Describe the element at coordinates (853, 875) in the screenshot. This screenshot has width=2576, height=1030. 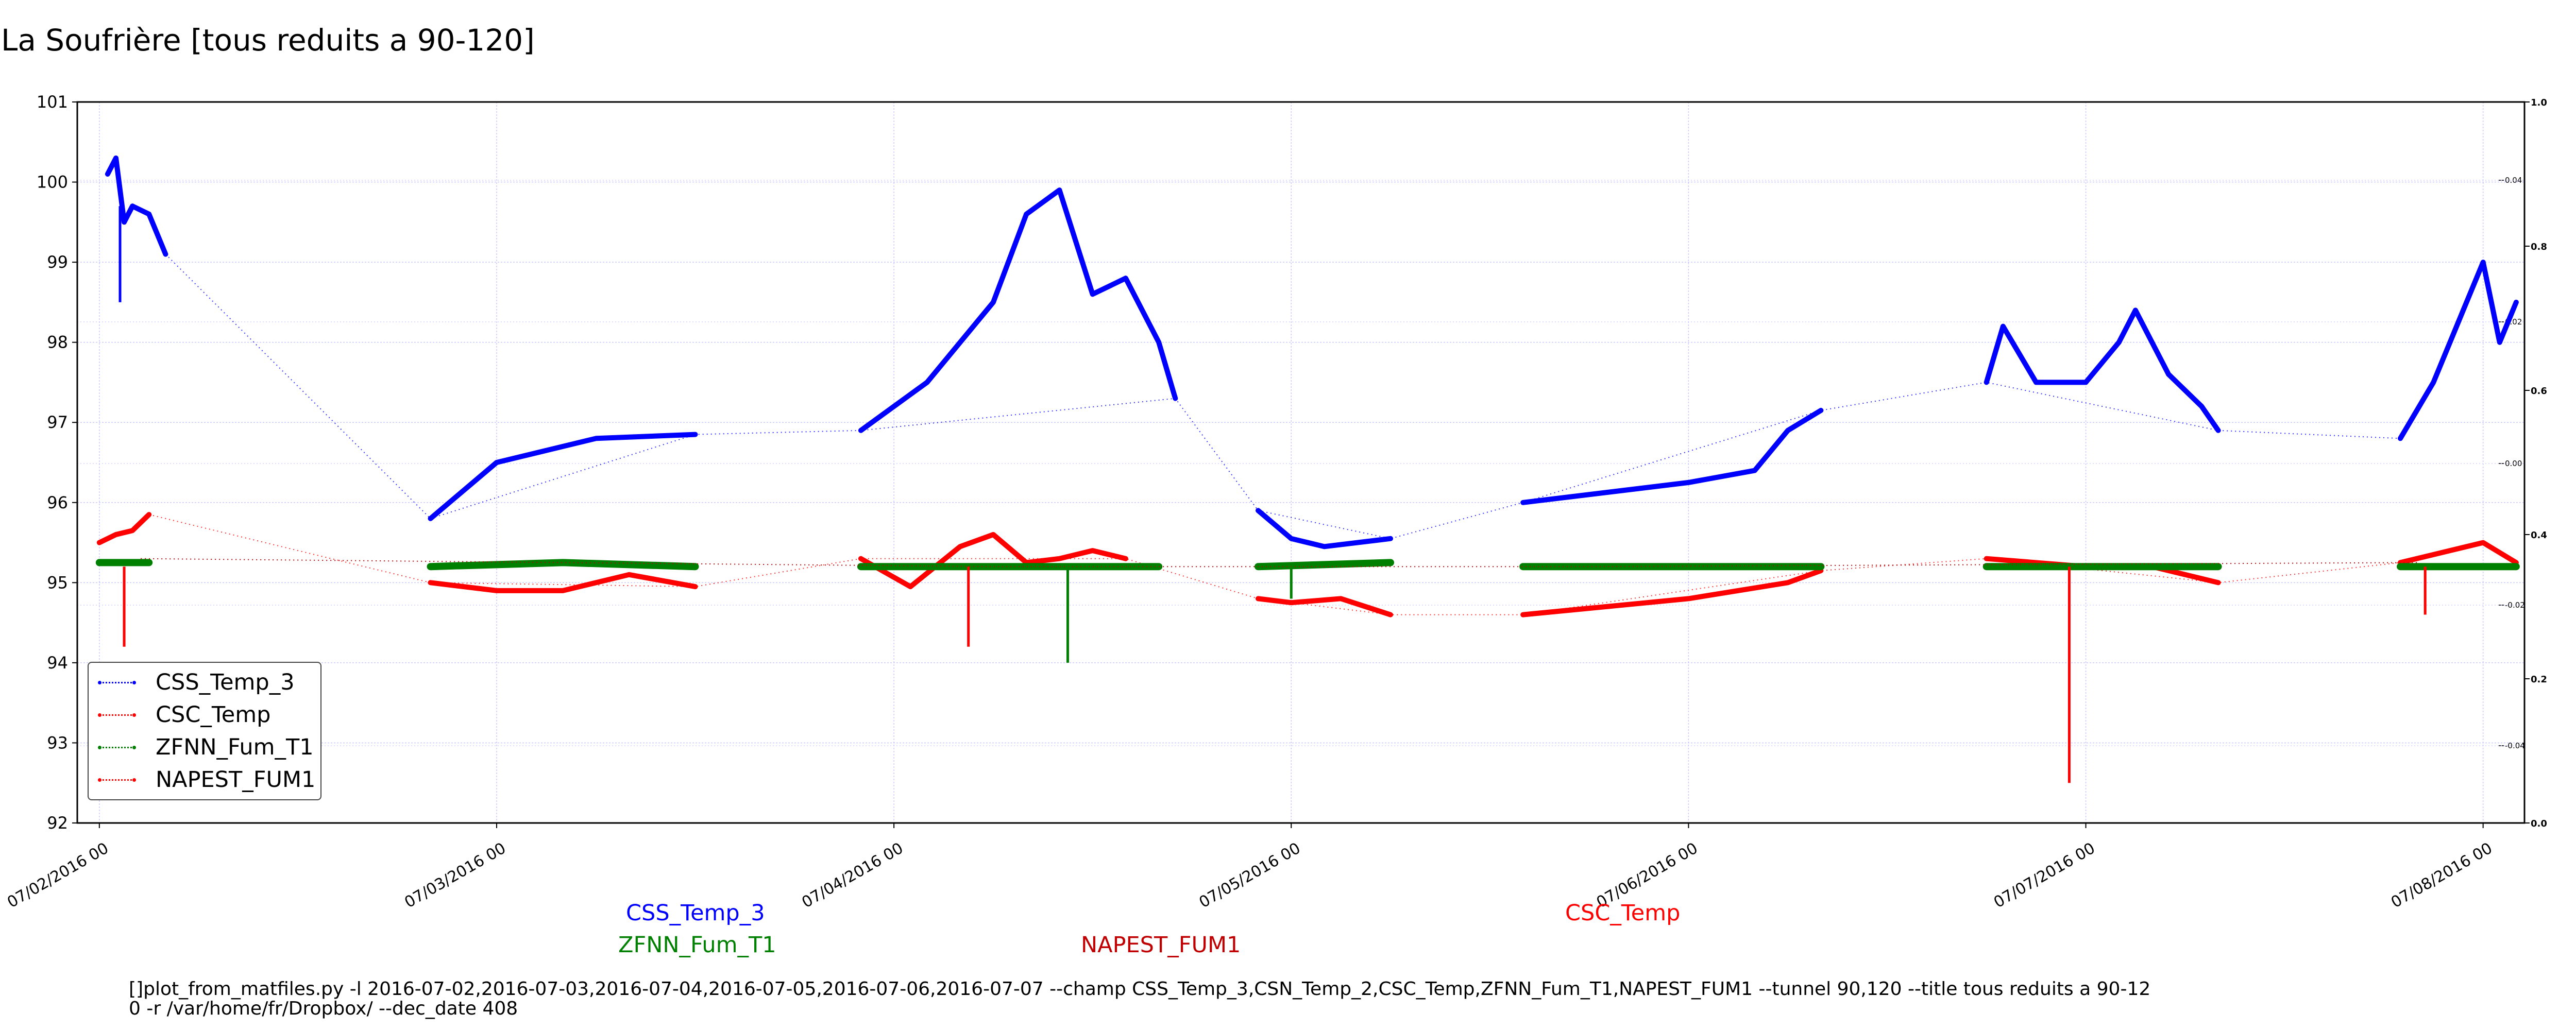
I see `x-tick-label: 07/04/2016 00` at that location.